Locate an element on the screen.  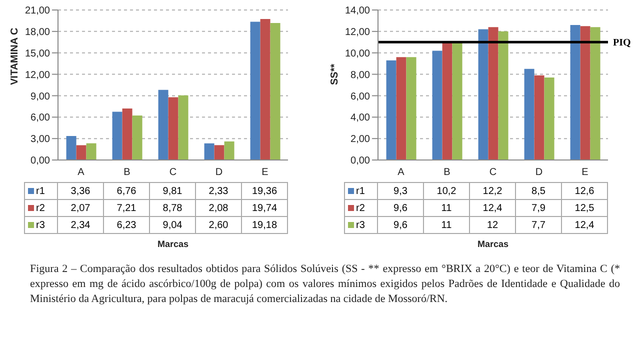
y-tick-label: 14,00 is located at coordinates (357, 11).